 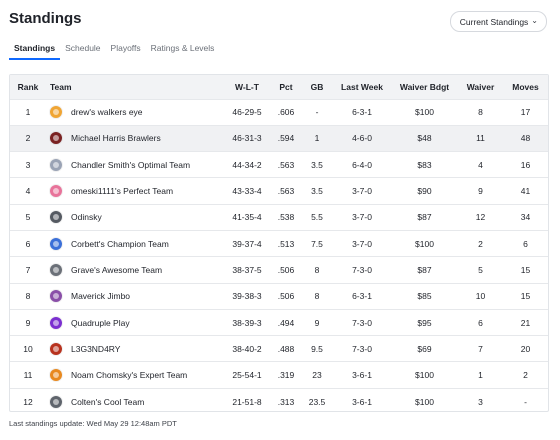 What do you see at coordinates (61, 86) in the screenshot?
I see `col-header-team: Team` at bounding box center [61, 86].